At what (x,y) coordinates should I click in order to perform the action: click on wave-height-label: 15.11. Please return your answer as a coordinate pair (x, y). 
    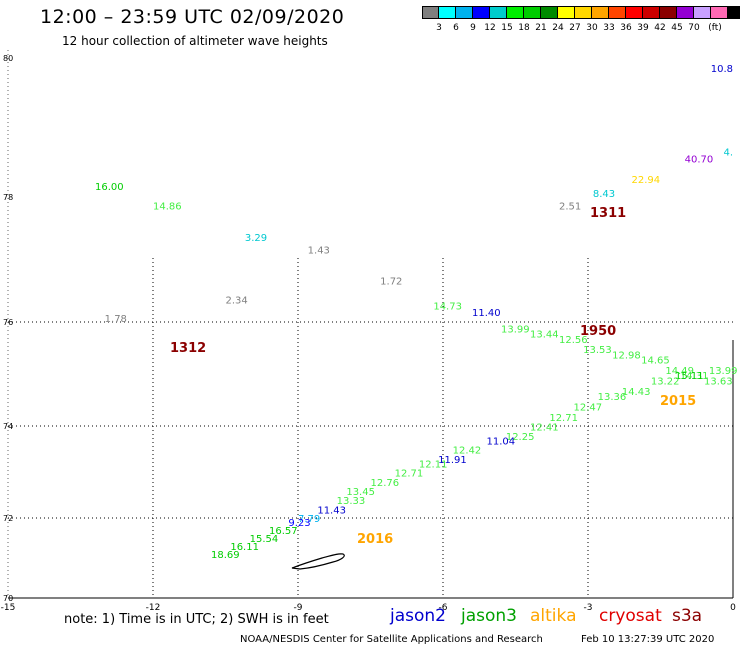
    Looking at the image, I should click on (689, 376).